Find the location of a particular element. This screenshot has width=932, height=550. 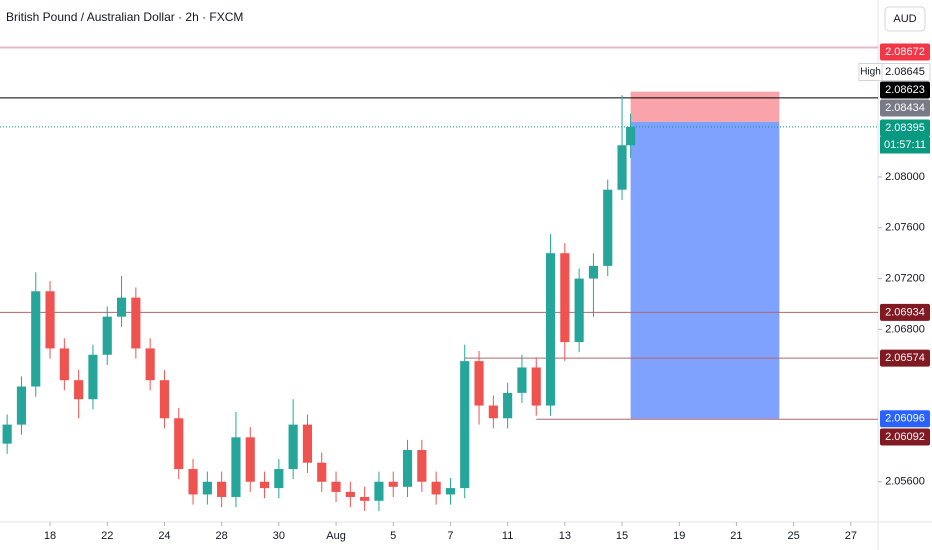

price-label: 2.08395 is located at coordinates (905, 128).